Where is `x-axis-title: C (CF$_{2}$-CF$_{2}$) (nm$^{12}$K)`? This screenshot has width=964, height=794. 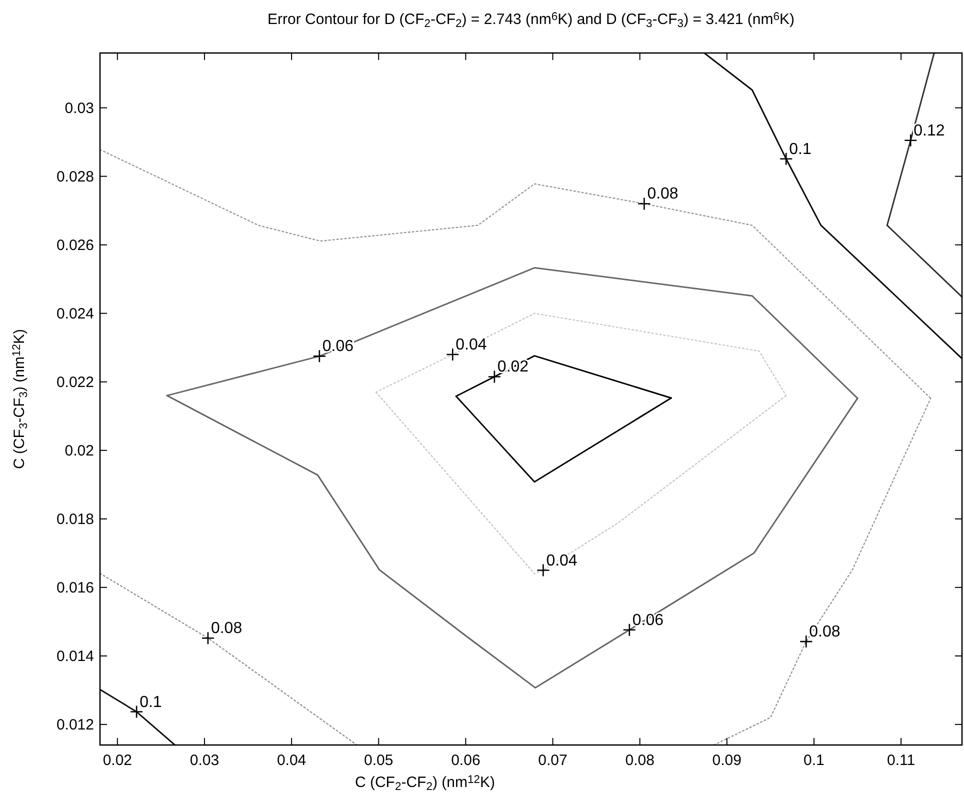
x-axis-title: C (CF$_{2}$-CF$_{2}$) (nm$^{12}$K) is located at coordinates (425, 784).